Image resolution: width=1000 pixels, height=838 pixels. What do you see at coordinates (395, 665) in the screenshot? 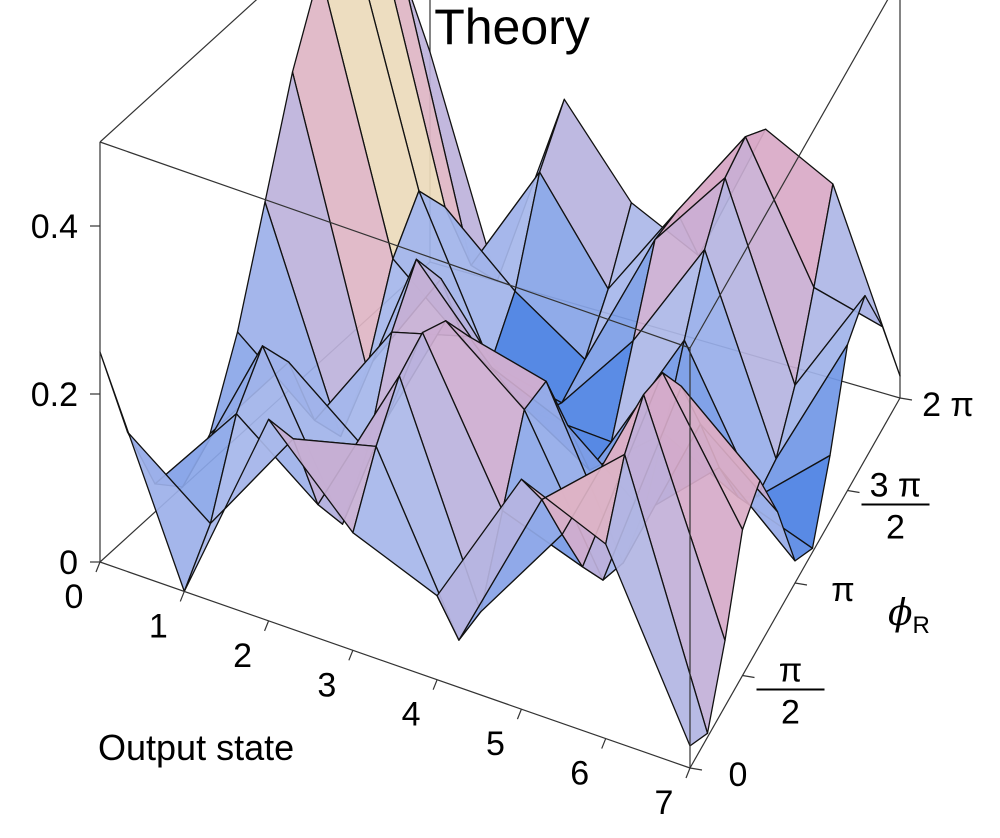
I see `box-edge-front-floor` at bounding box center [395, 665].